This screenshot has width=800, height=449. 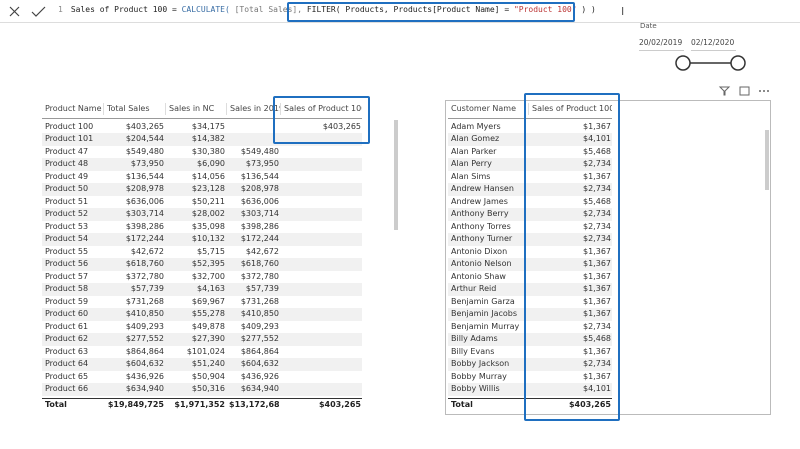 What do you see at coordinates (475, 139) in the screenshot?
I see `table-cell: Alan Gomez` at bounding box center [475, 139].